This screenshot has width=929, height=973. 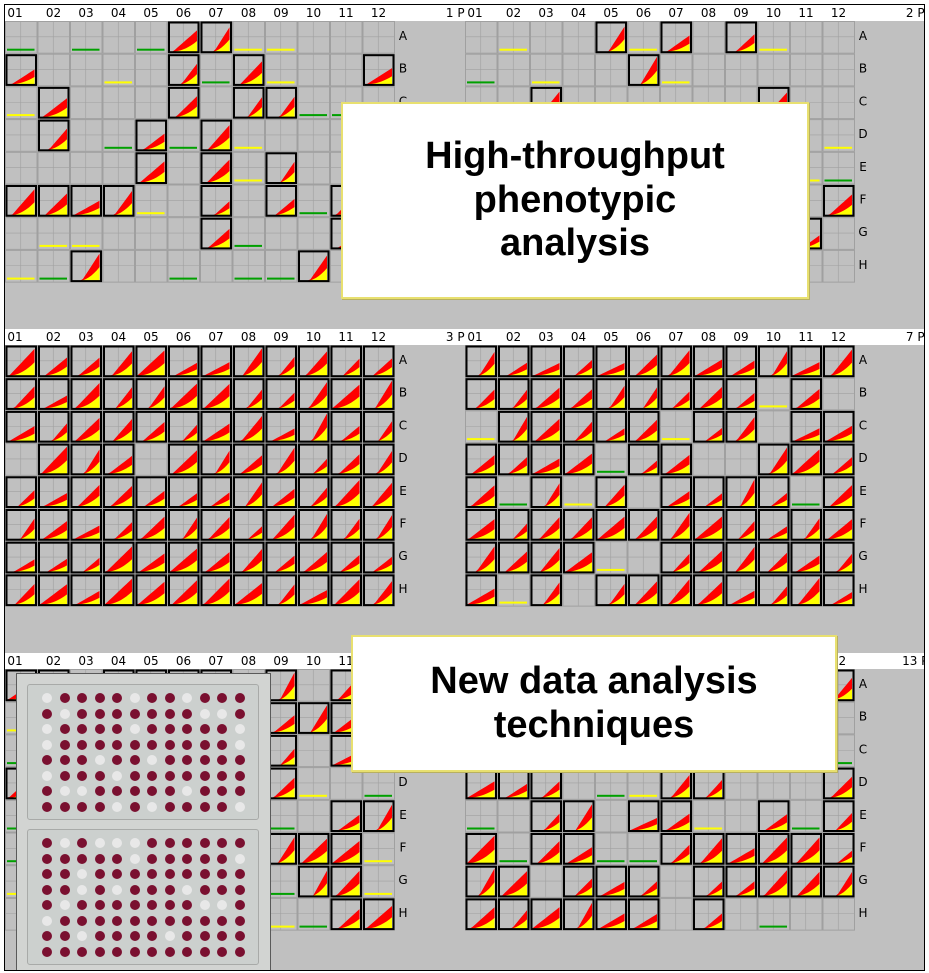 What do you see at coordinates (143, 897) in the screenshot?
I see `plate-photo-lower` at bounding box center [143, 897].